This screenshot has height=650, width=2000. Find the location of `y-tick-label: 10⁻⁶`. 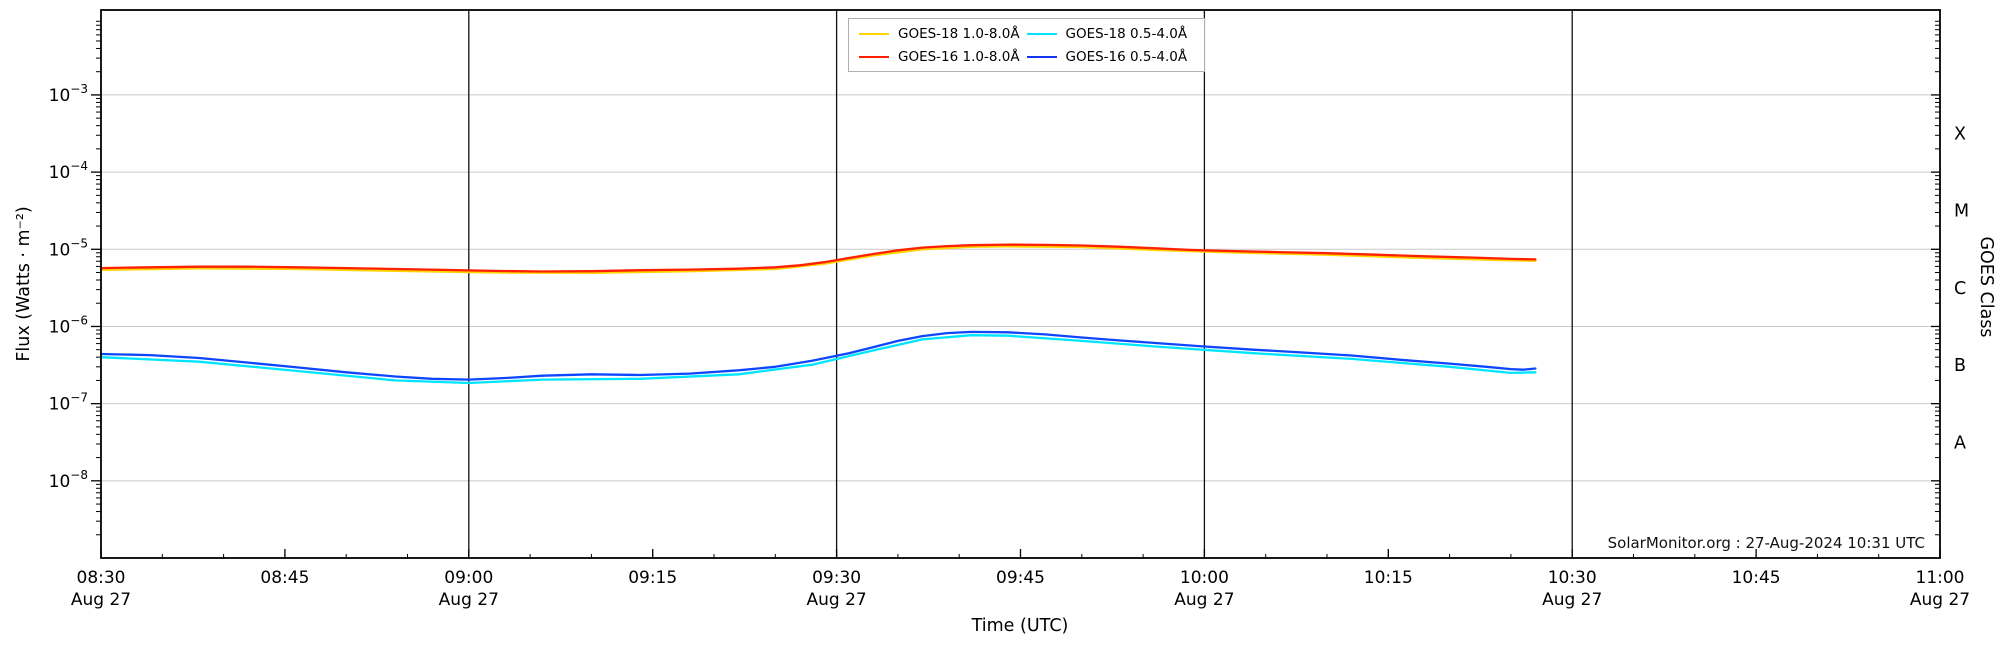

y-tick-label: 10⁻⁶ is located at coordinates (68, 325).